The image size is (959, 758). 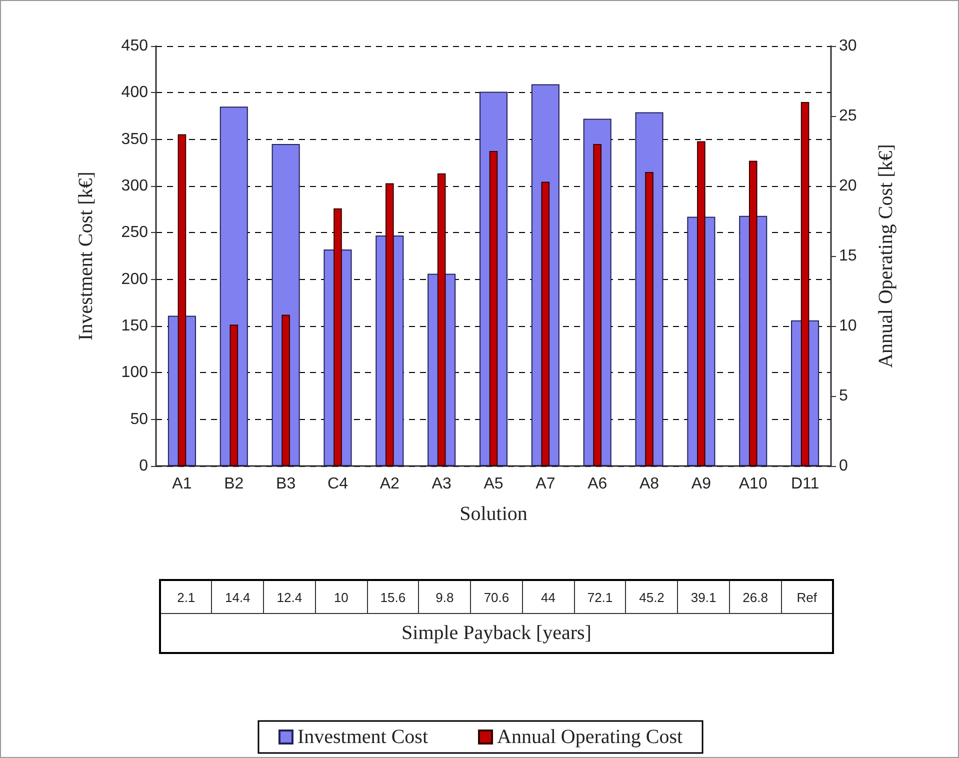 I want to click on text: 45.2, so click(x=652, y=597).